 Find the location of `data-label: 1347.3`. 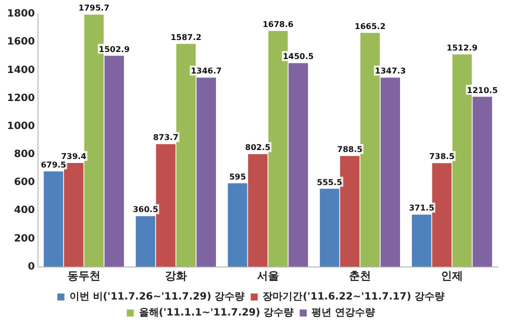

data-label: 1347.3 is located at coordinates (390, 71).